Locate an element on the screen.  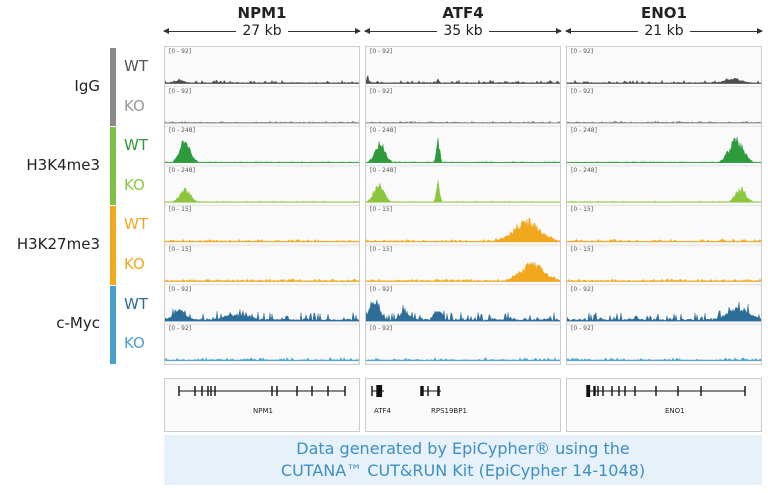
footer-line-1: Data generated by EpiCypher® using the is located at coordinates (463, 448).